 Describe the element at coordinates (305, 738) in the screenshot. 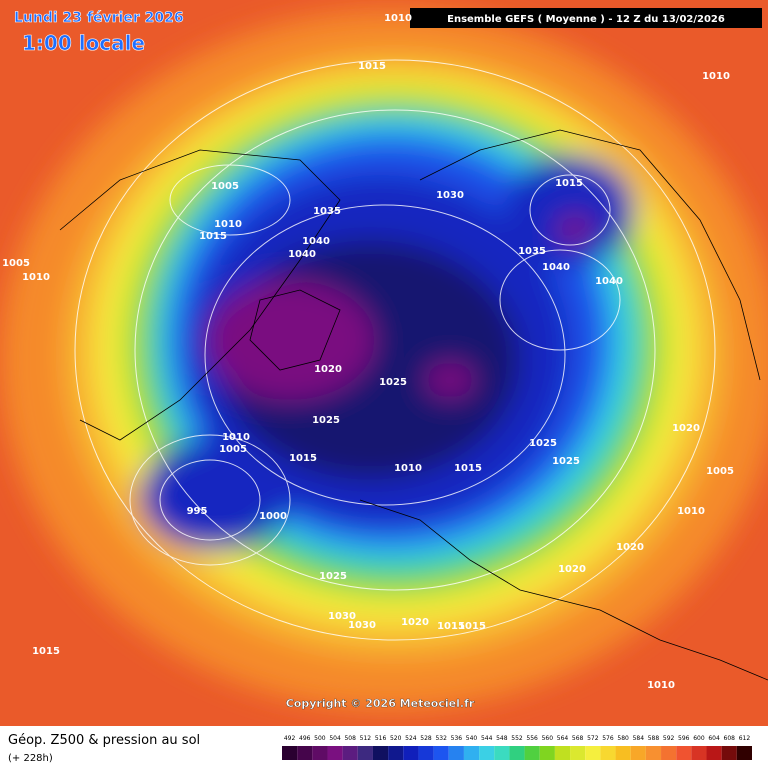

I see `scale-label: 496` at that location.